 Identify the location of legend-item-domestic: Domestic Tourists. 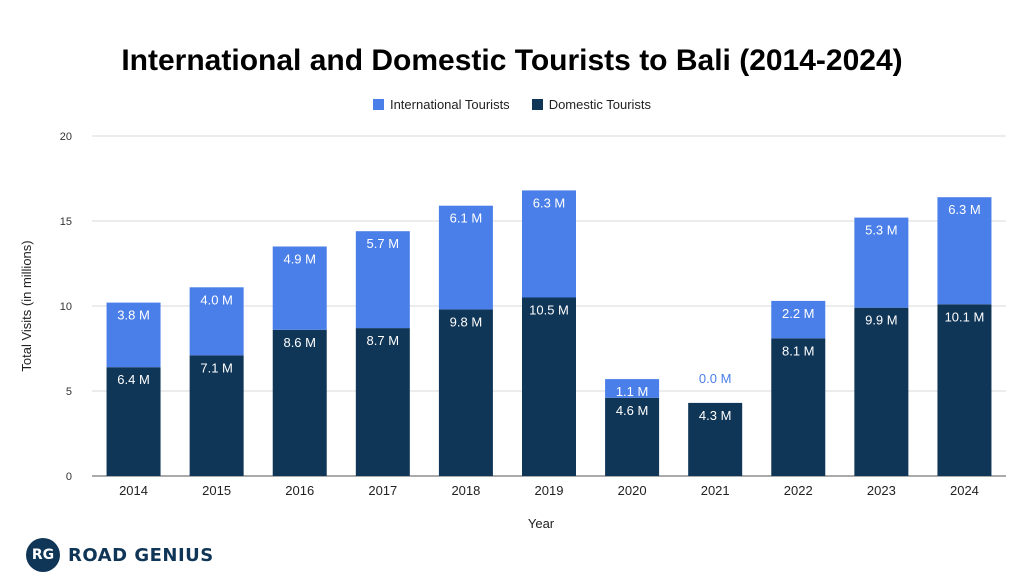
(591, 104).